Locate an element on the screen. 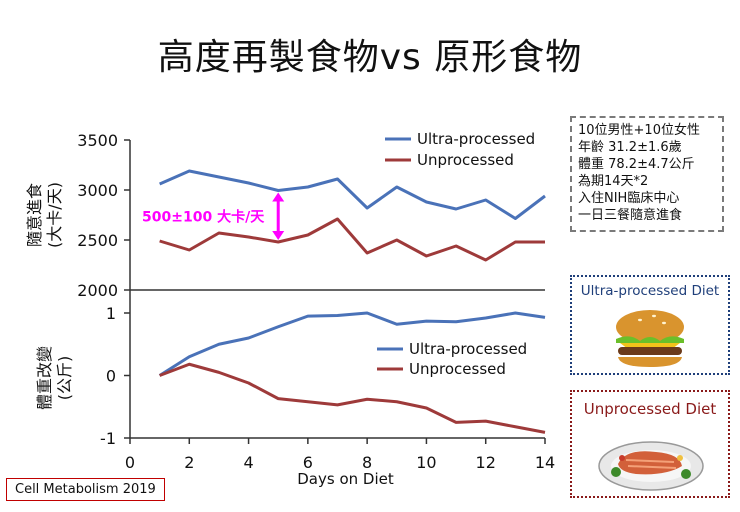  difference-annotation-label: 500±100 大卡/天 is located at coordinates (203, 216).